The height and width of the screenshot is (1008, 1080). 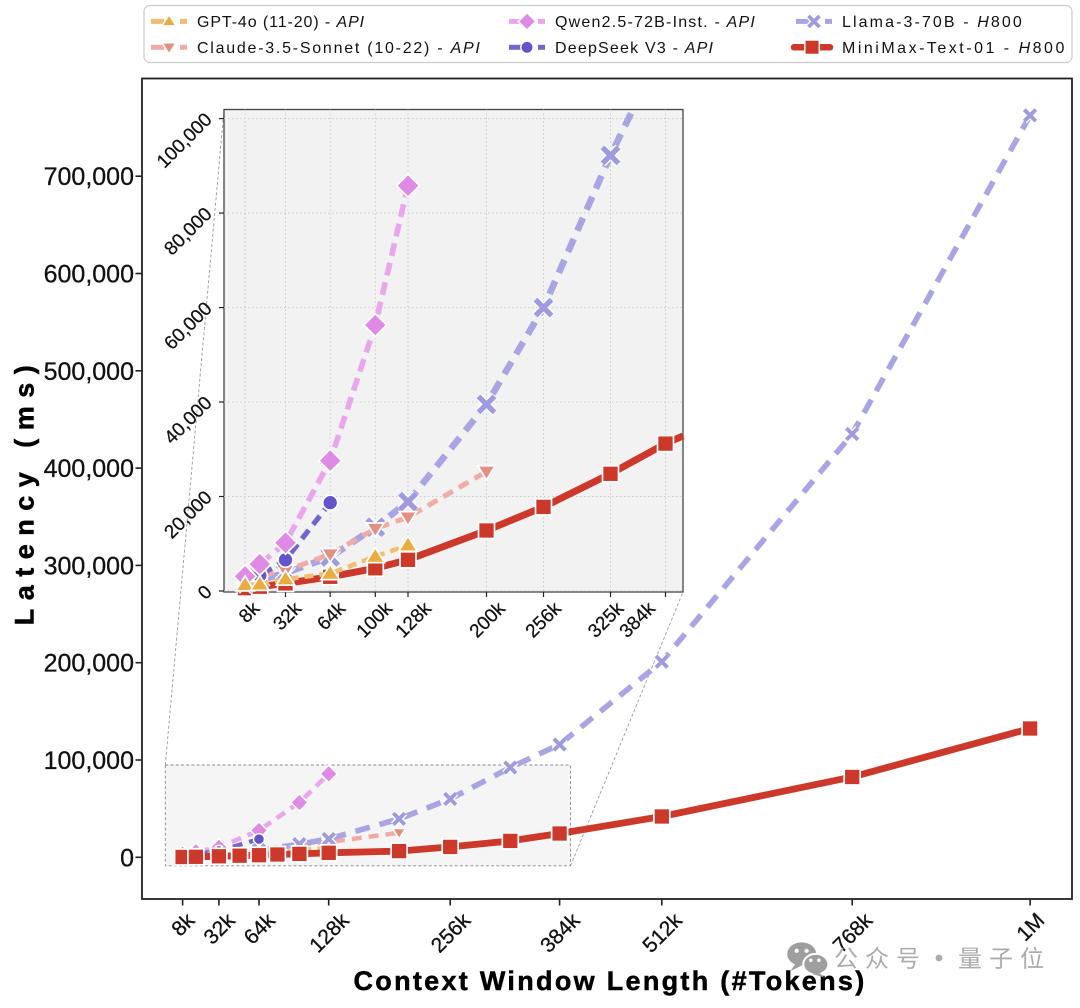 What do you see at coordinates (281, 22) in the screenshot?
I see `svg-text: GPT-4o (11-20) - API` at bounding box center [281, 22].